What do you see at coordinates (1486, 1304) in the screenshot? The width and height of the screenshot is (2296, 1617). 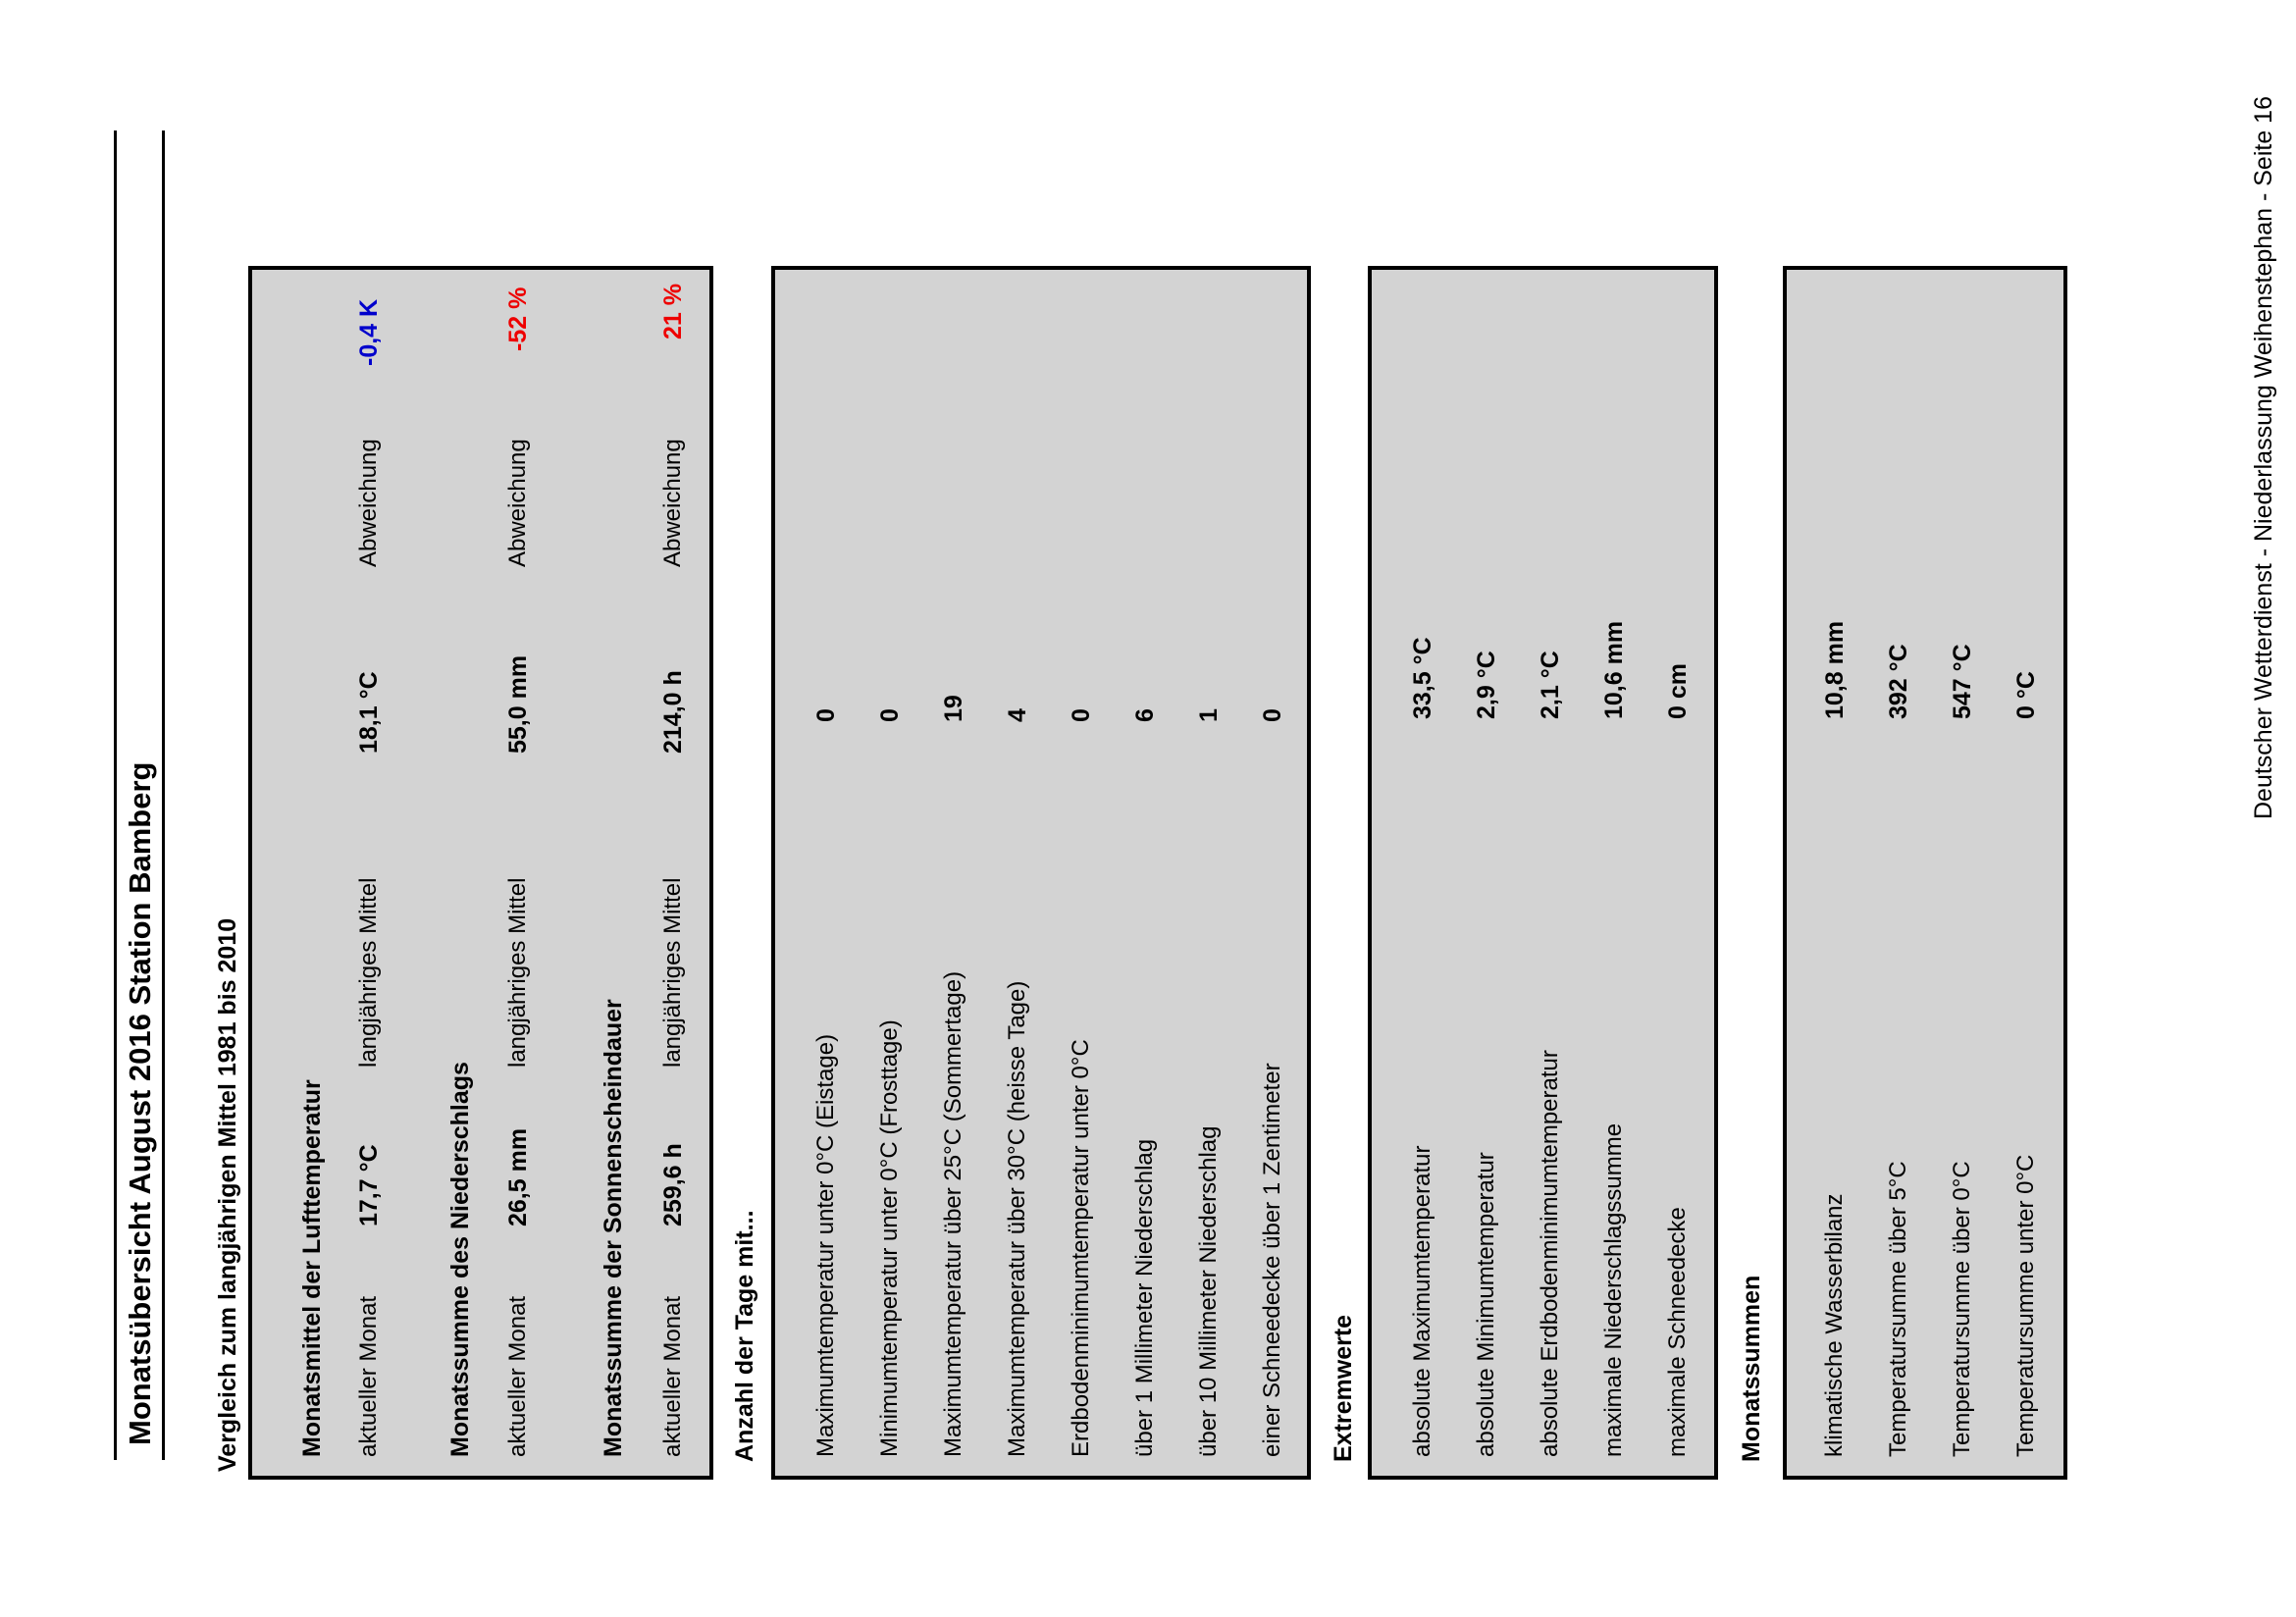 I see `extremes-row-label: absolute Minimumtemperatur` at bounding box center [1486, 1304].